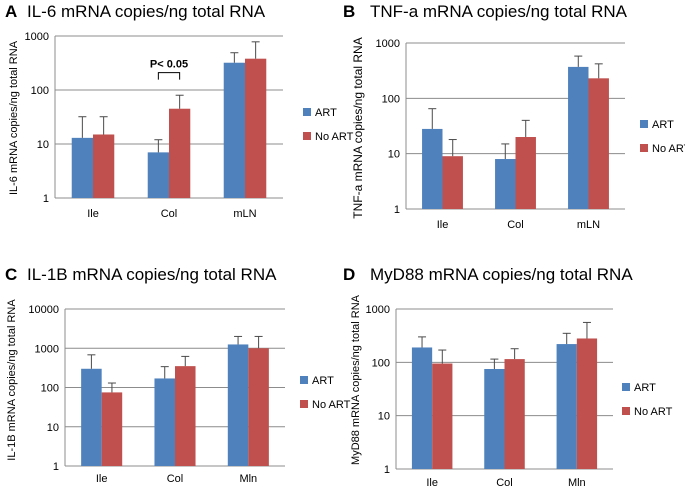  Describe the element at coordinates (256, 128) in the screenshot. I see `panel-a-bar-mln-no-art` at that location.